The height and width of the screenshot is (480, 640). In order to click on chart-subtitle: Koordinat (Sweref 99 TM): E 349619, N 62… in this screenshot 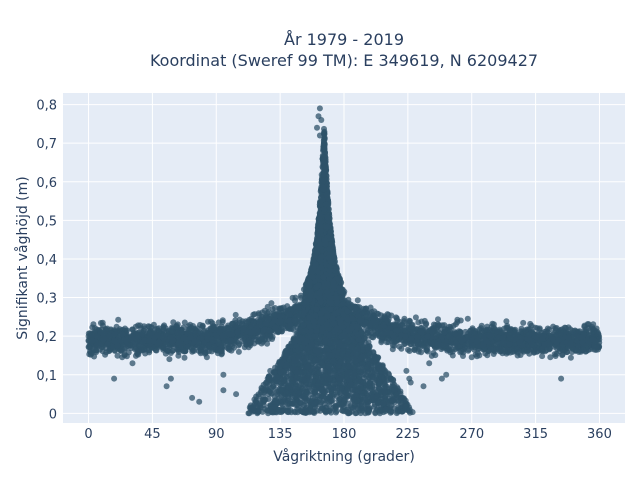, I will do `click(344, 60)`.